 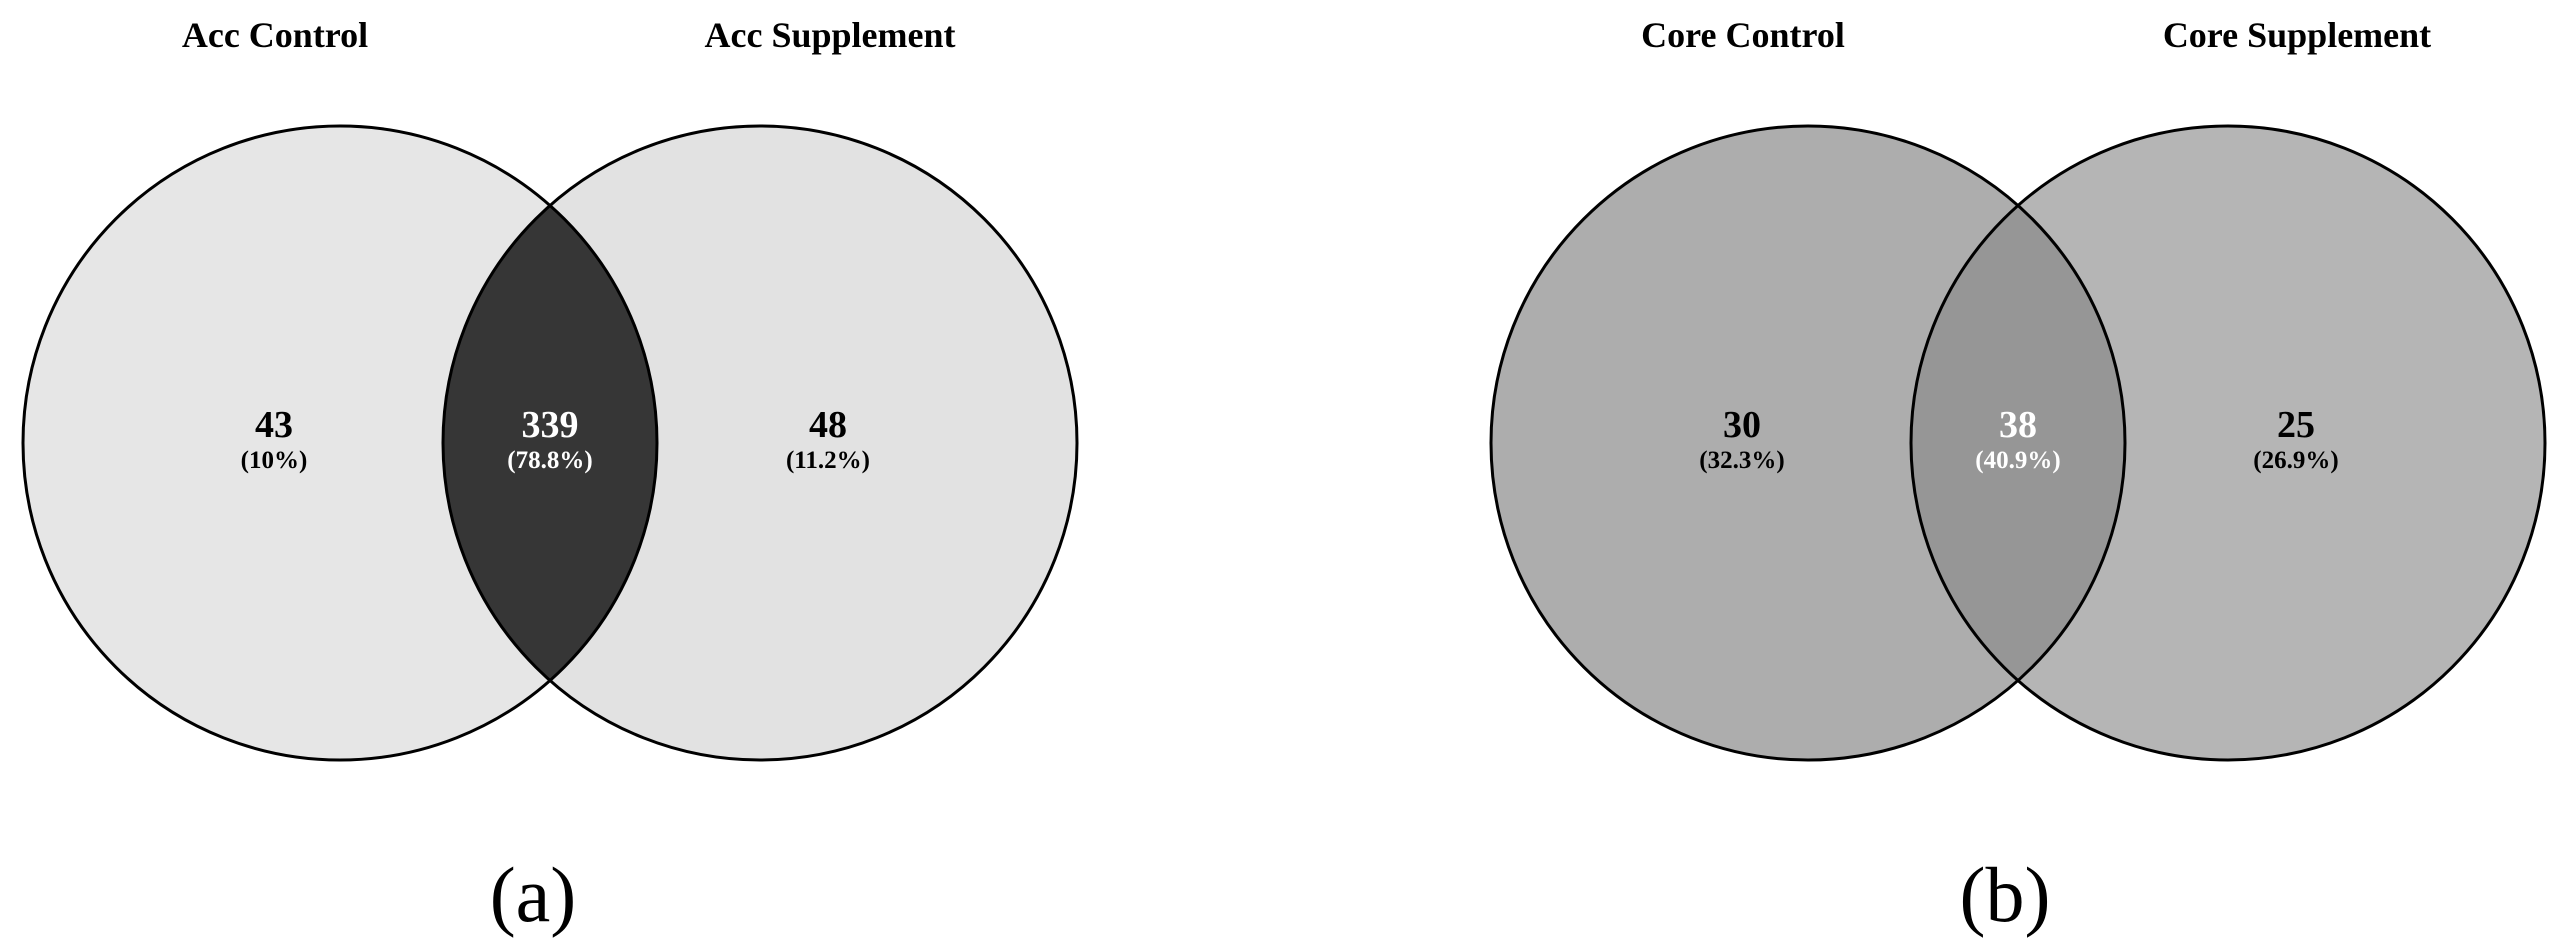 I want to click on overlap-count: 38, so click(x=2018, y=425).